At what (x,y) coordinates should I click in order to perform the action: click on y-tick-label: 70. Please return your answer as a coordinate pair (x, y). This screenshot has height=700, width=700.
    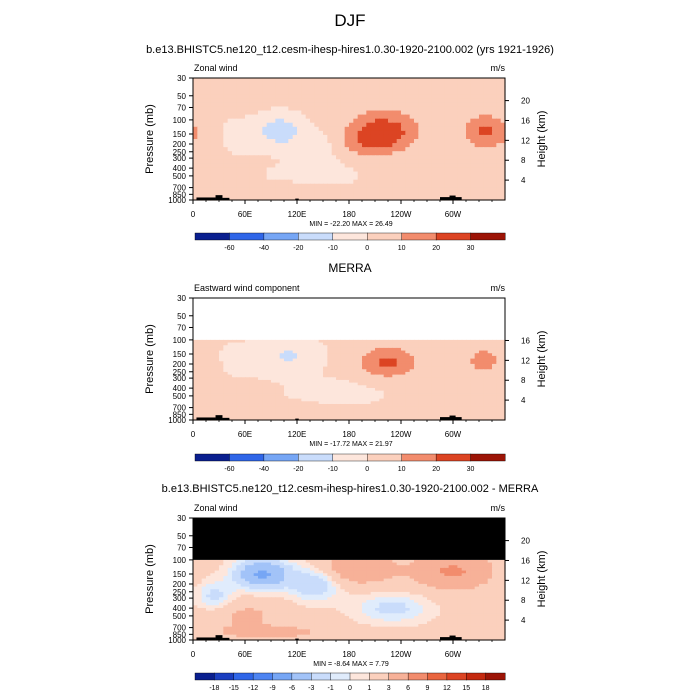
    Looking at the image, I should click on (181, 327).